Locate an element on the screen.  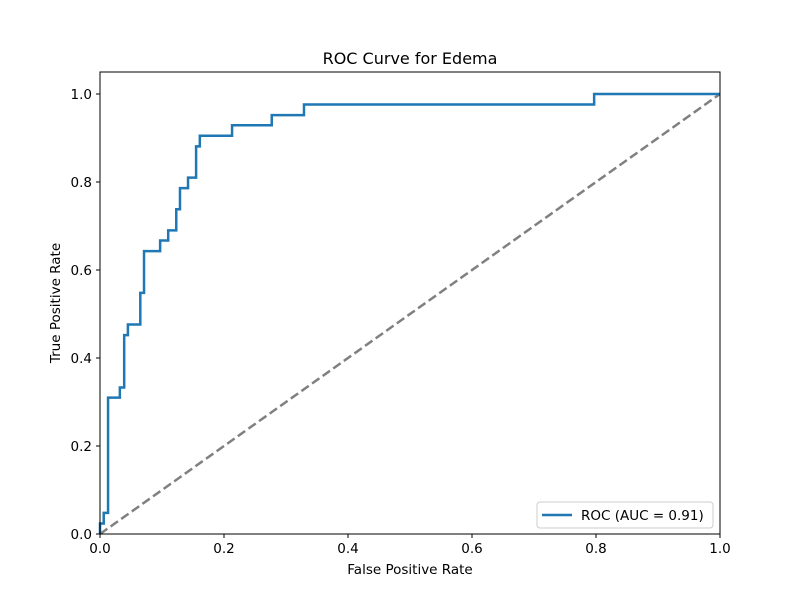
y-tick-label: 0.4 is located at coordinates (81, 359).